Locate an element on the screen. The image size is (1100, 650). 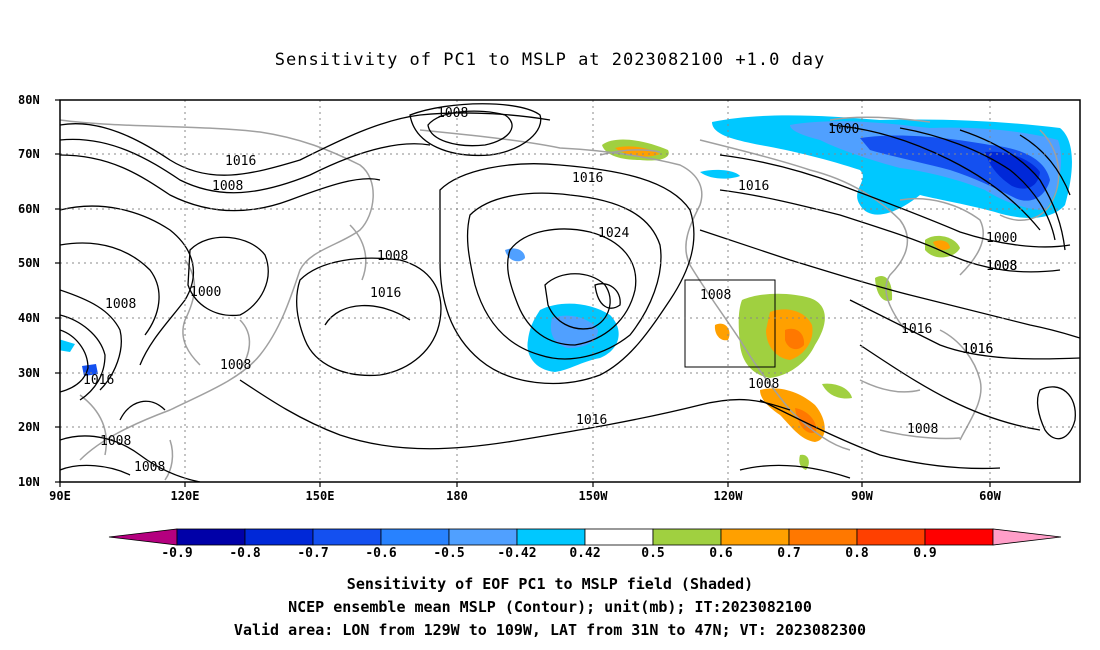
lat-label: 70N is located at coordinates (29, 154).